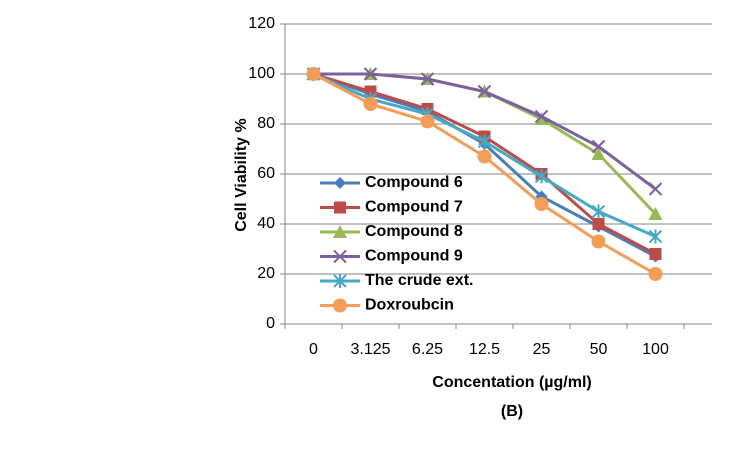 This screenshot has height=450, width=750. Describe the element at coordinates (414, 182) in the screenshot. I see `legend-label: Compound 6` at that location.